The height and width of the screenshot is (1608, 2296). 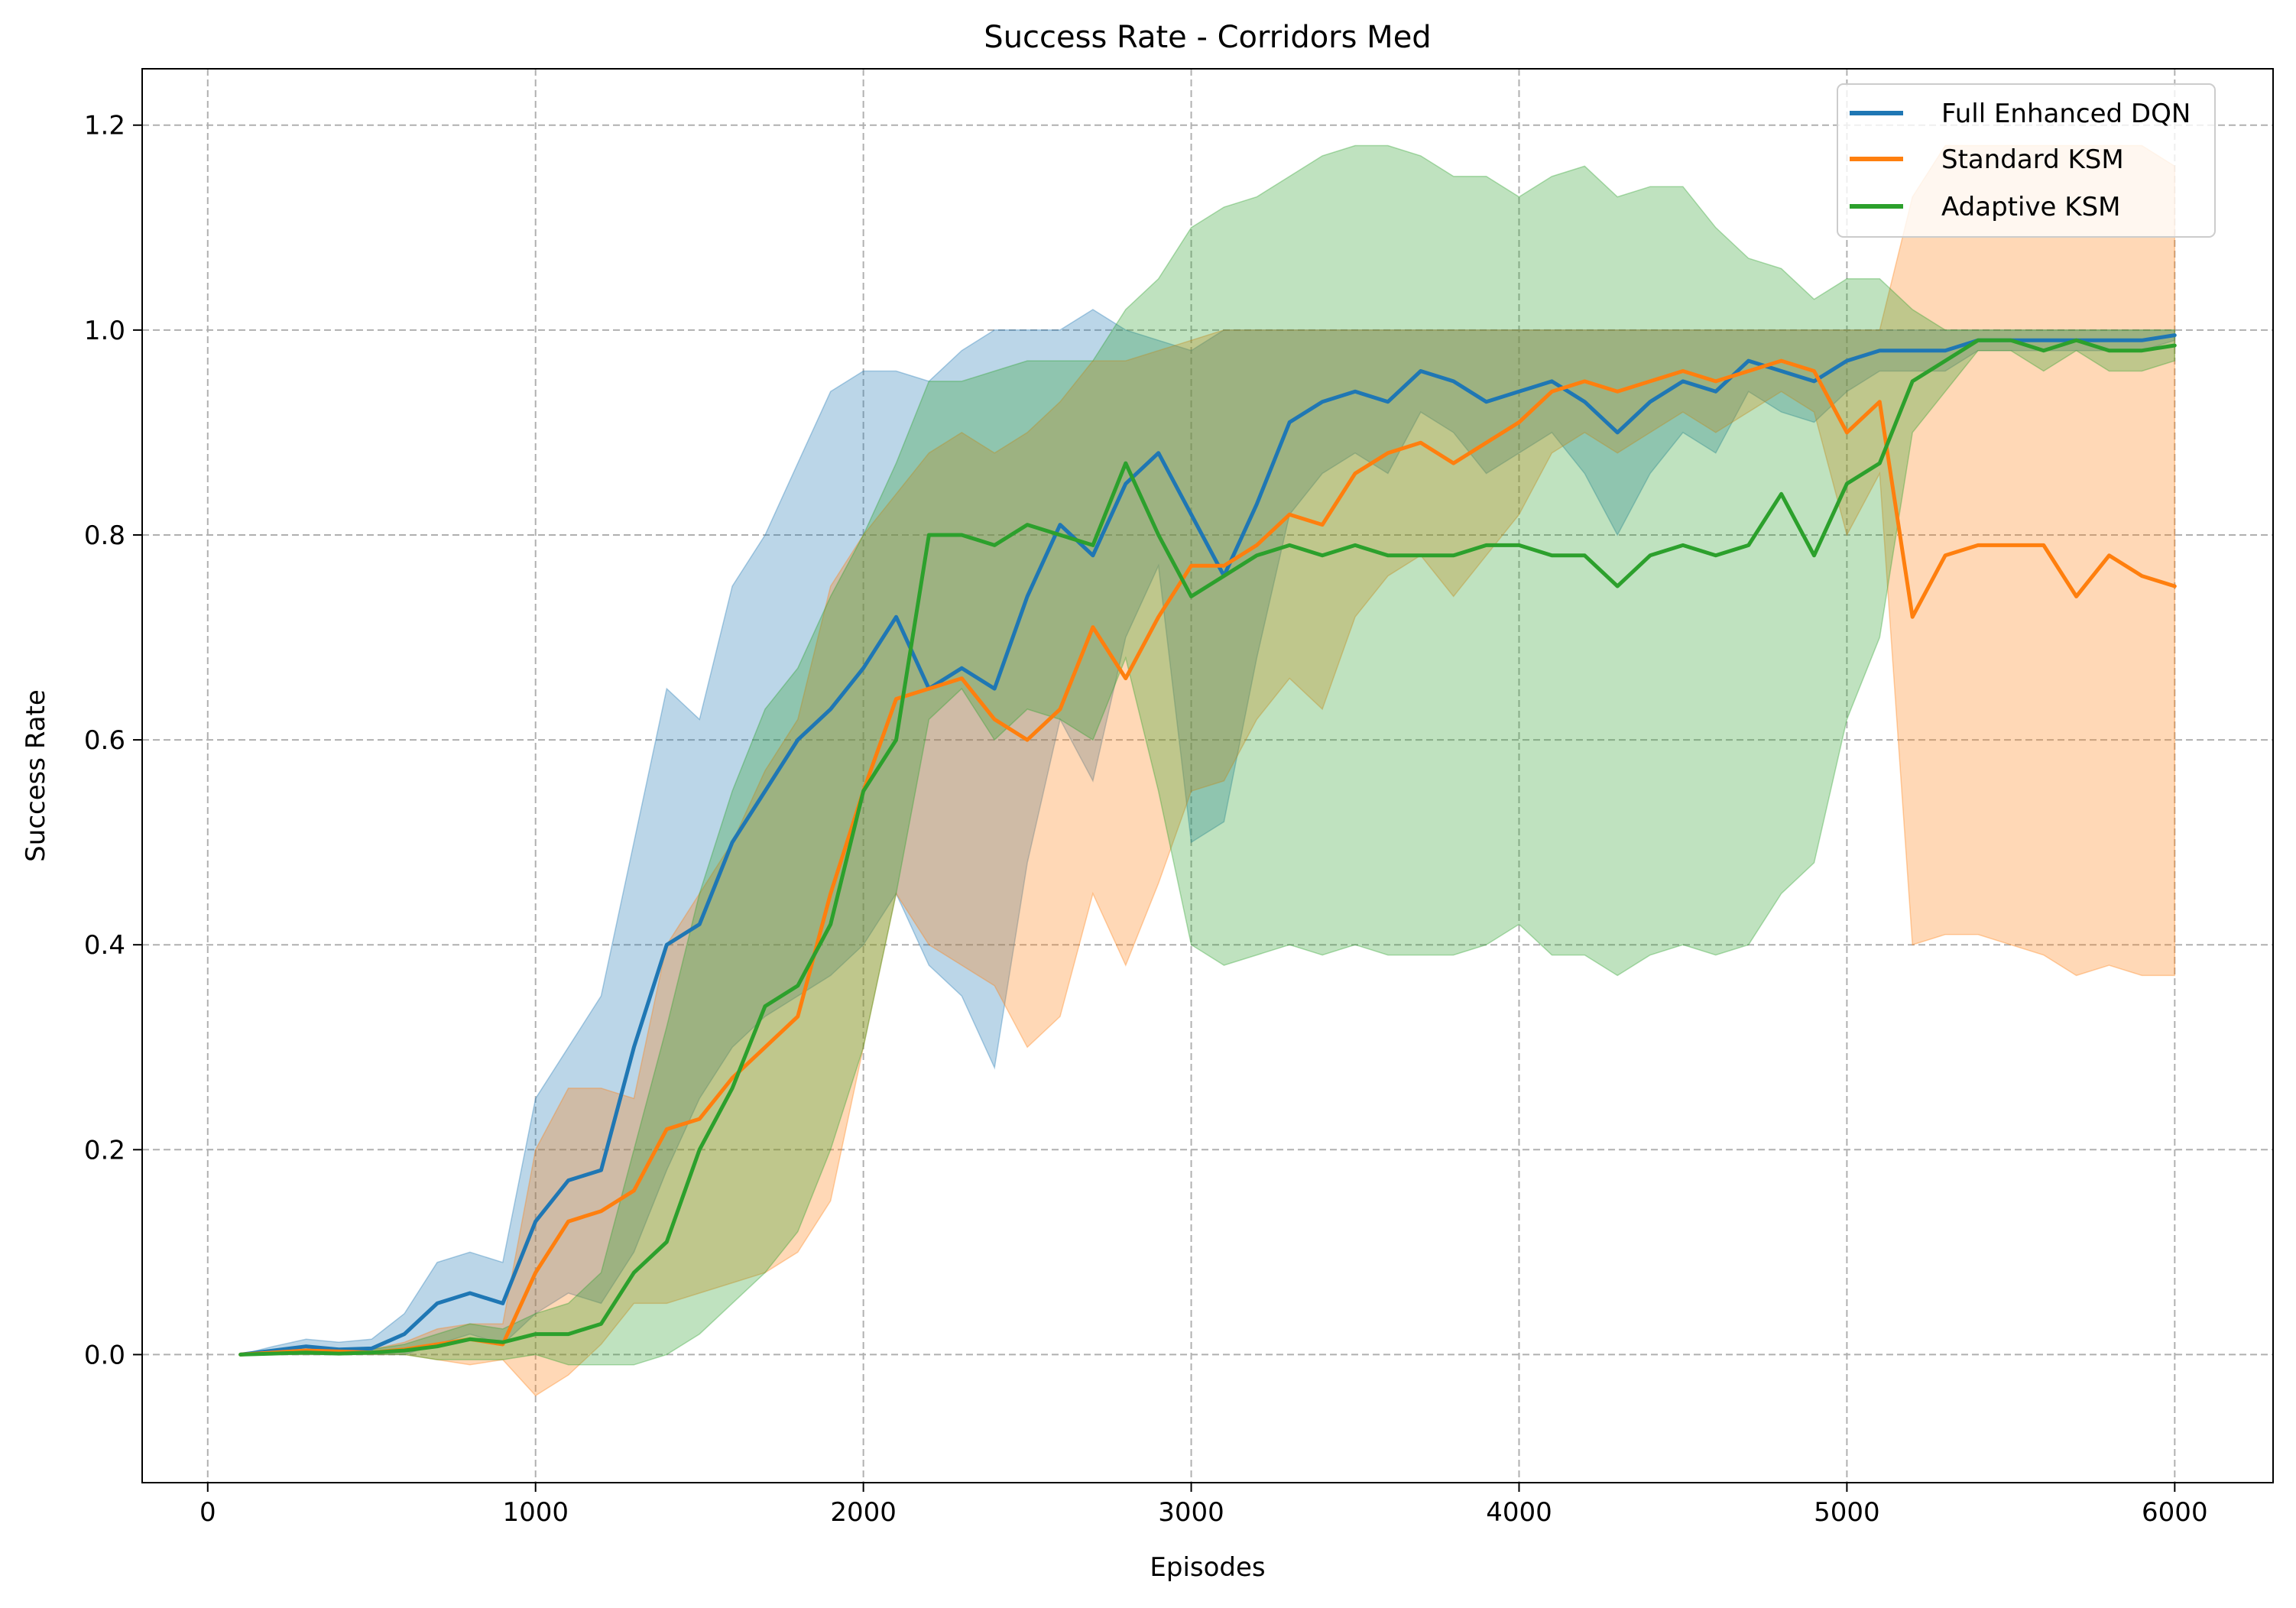 I want to click on y-tick-label: 0.6, so click(x=105, y=740).